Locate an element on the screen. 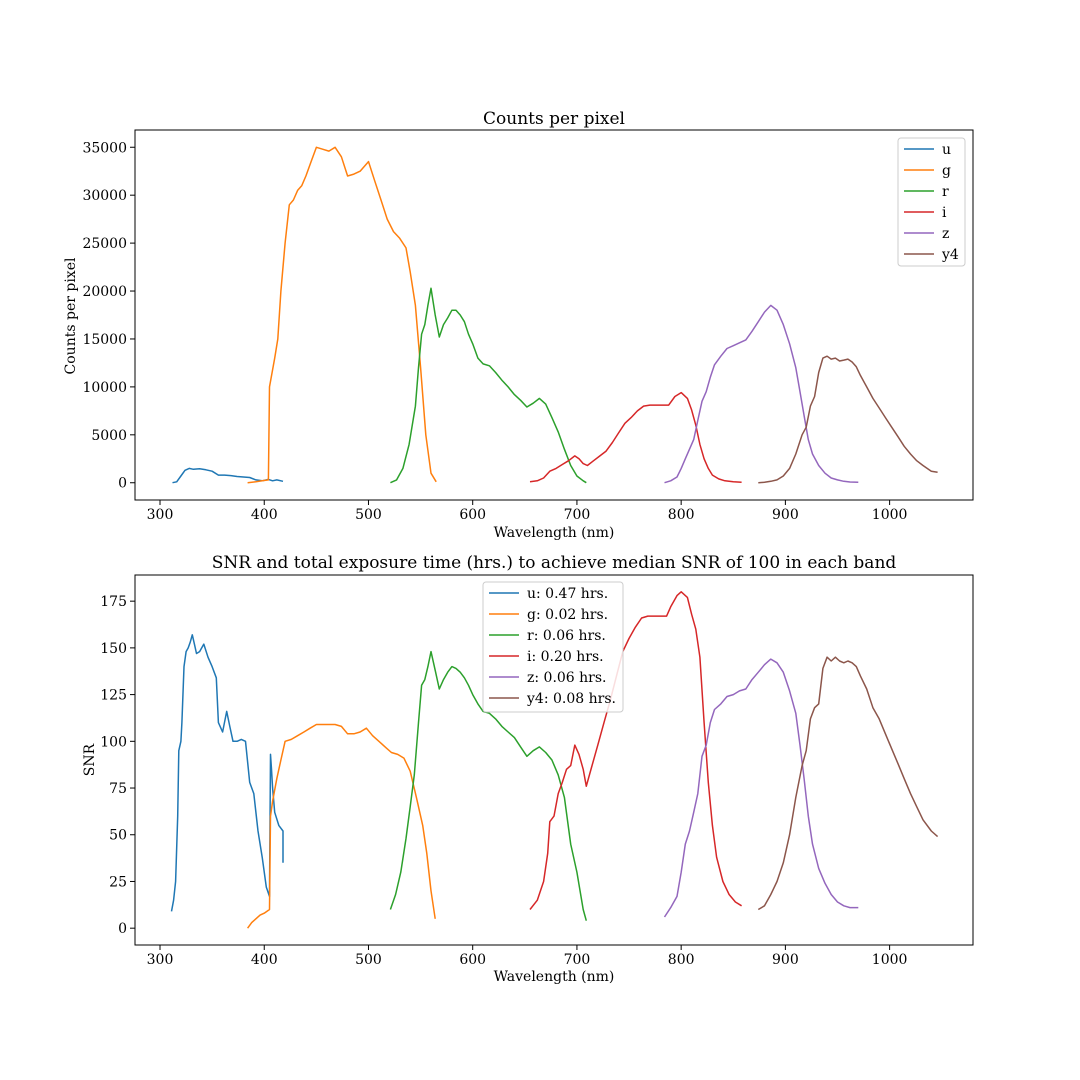  y-tick-label: 150 is located at coordinates (113, 649).